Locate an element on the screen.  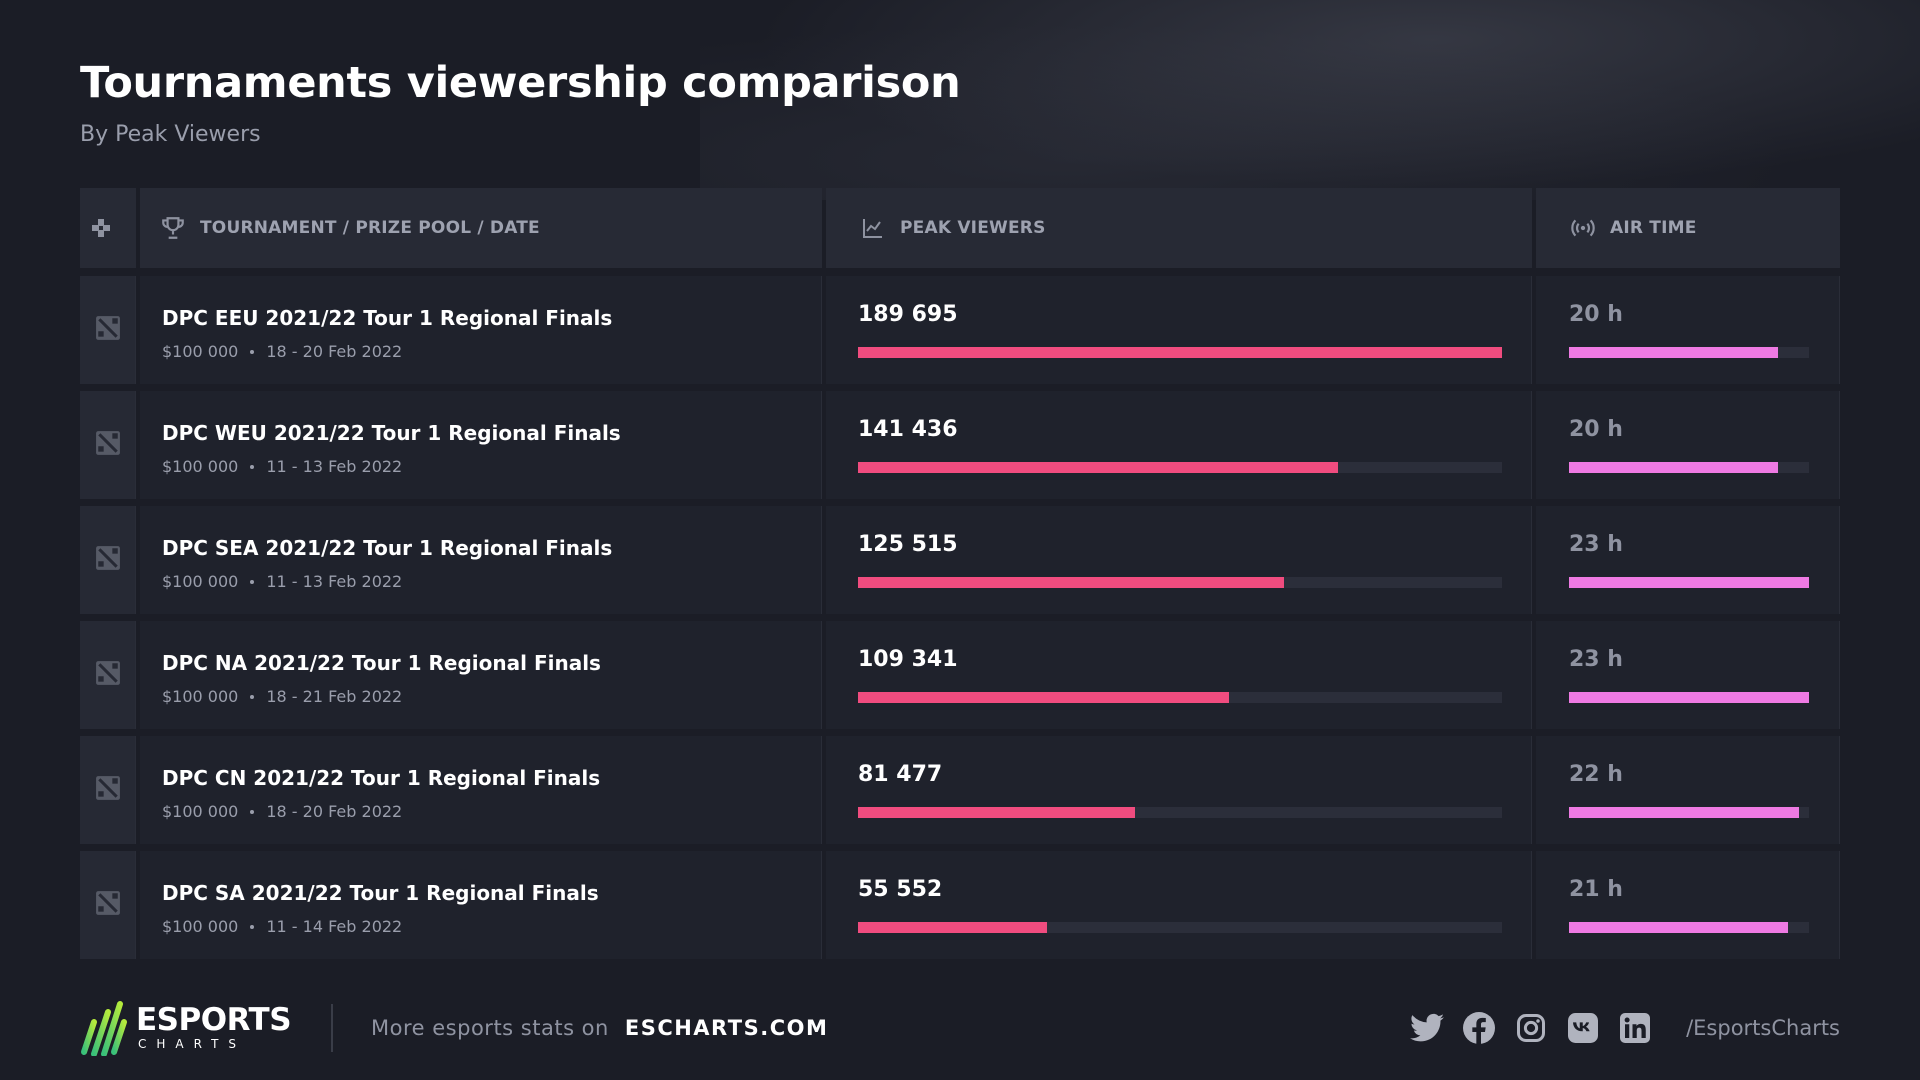
air-cell: 22 h is located at coordinates (1688, 790).